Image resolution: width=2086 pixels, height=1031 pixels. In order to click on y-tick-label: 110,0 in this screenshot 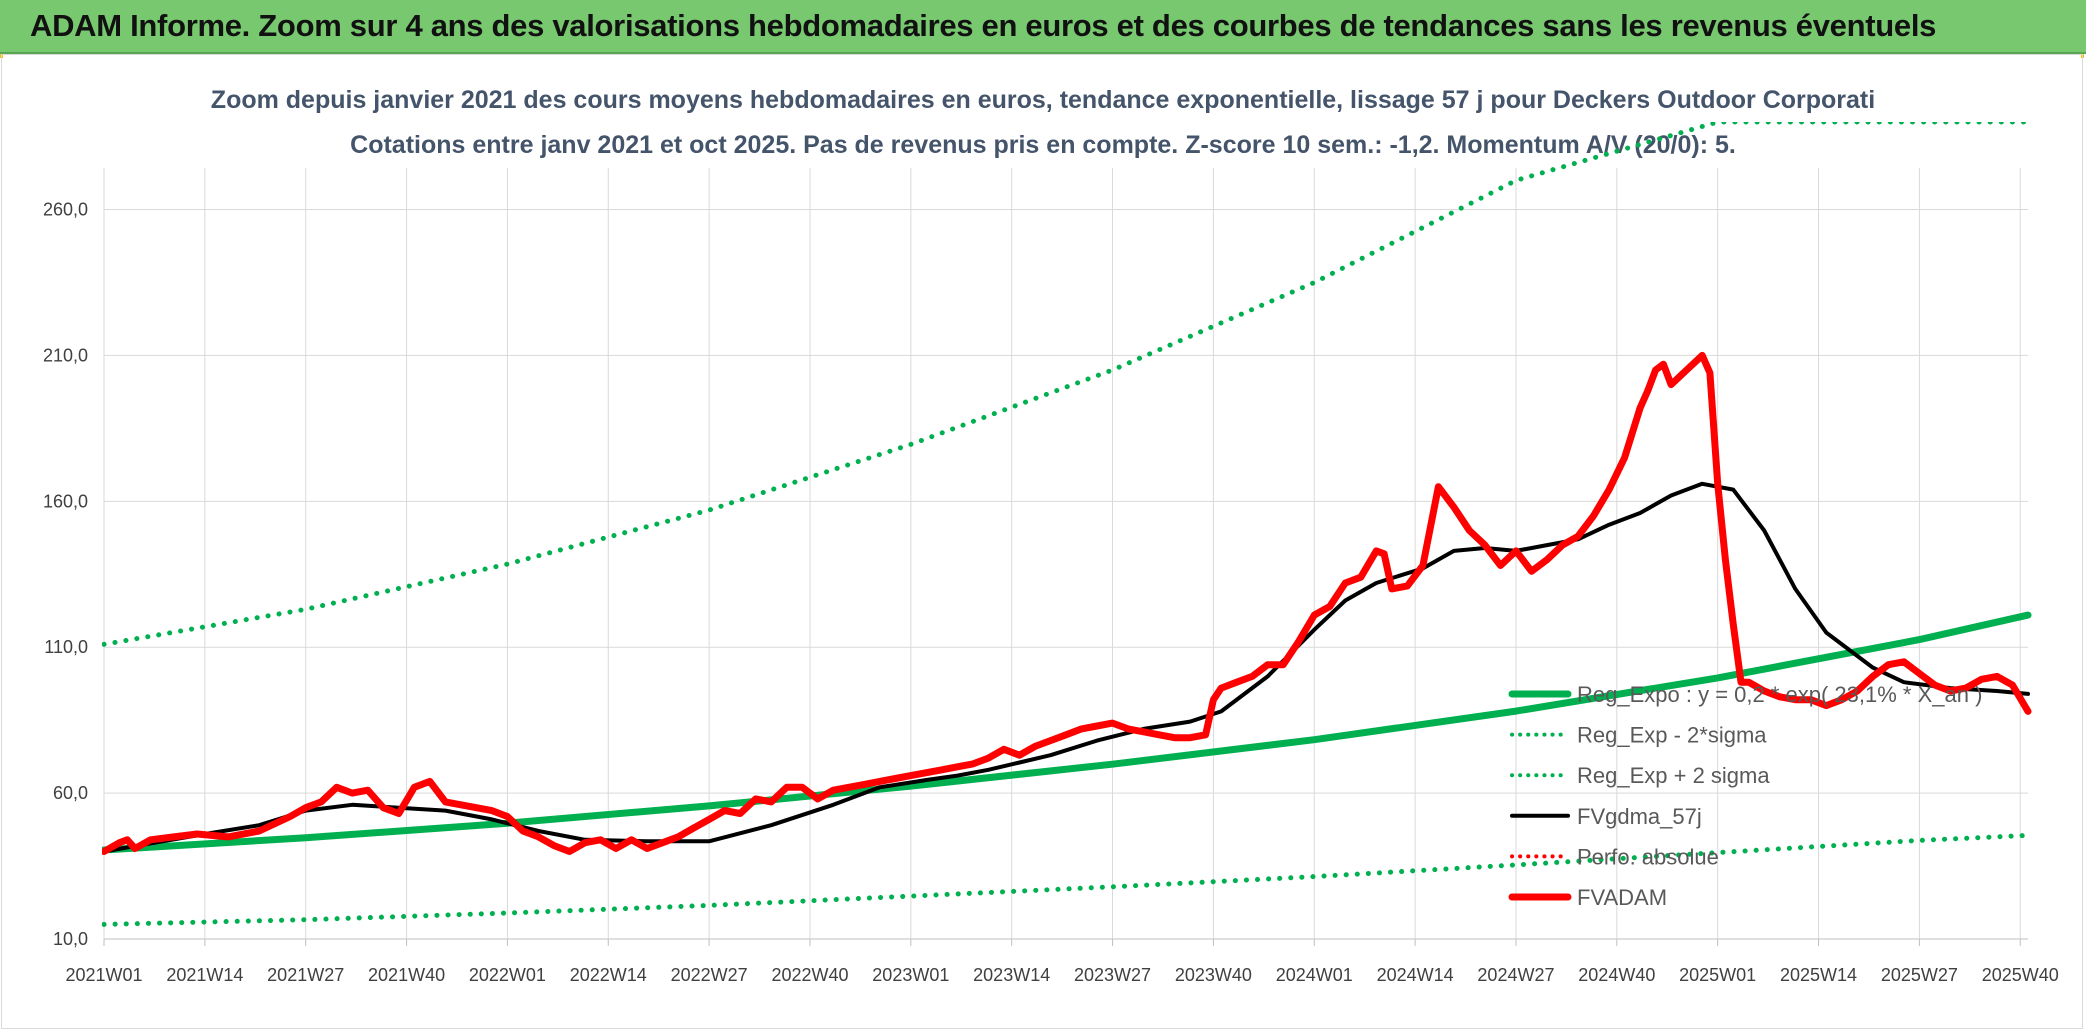, I will do `click(66, 647)`.